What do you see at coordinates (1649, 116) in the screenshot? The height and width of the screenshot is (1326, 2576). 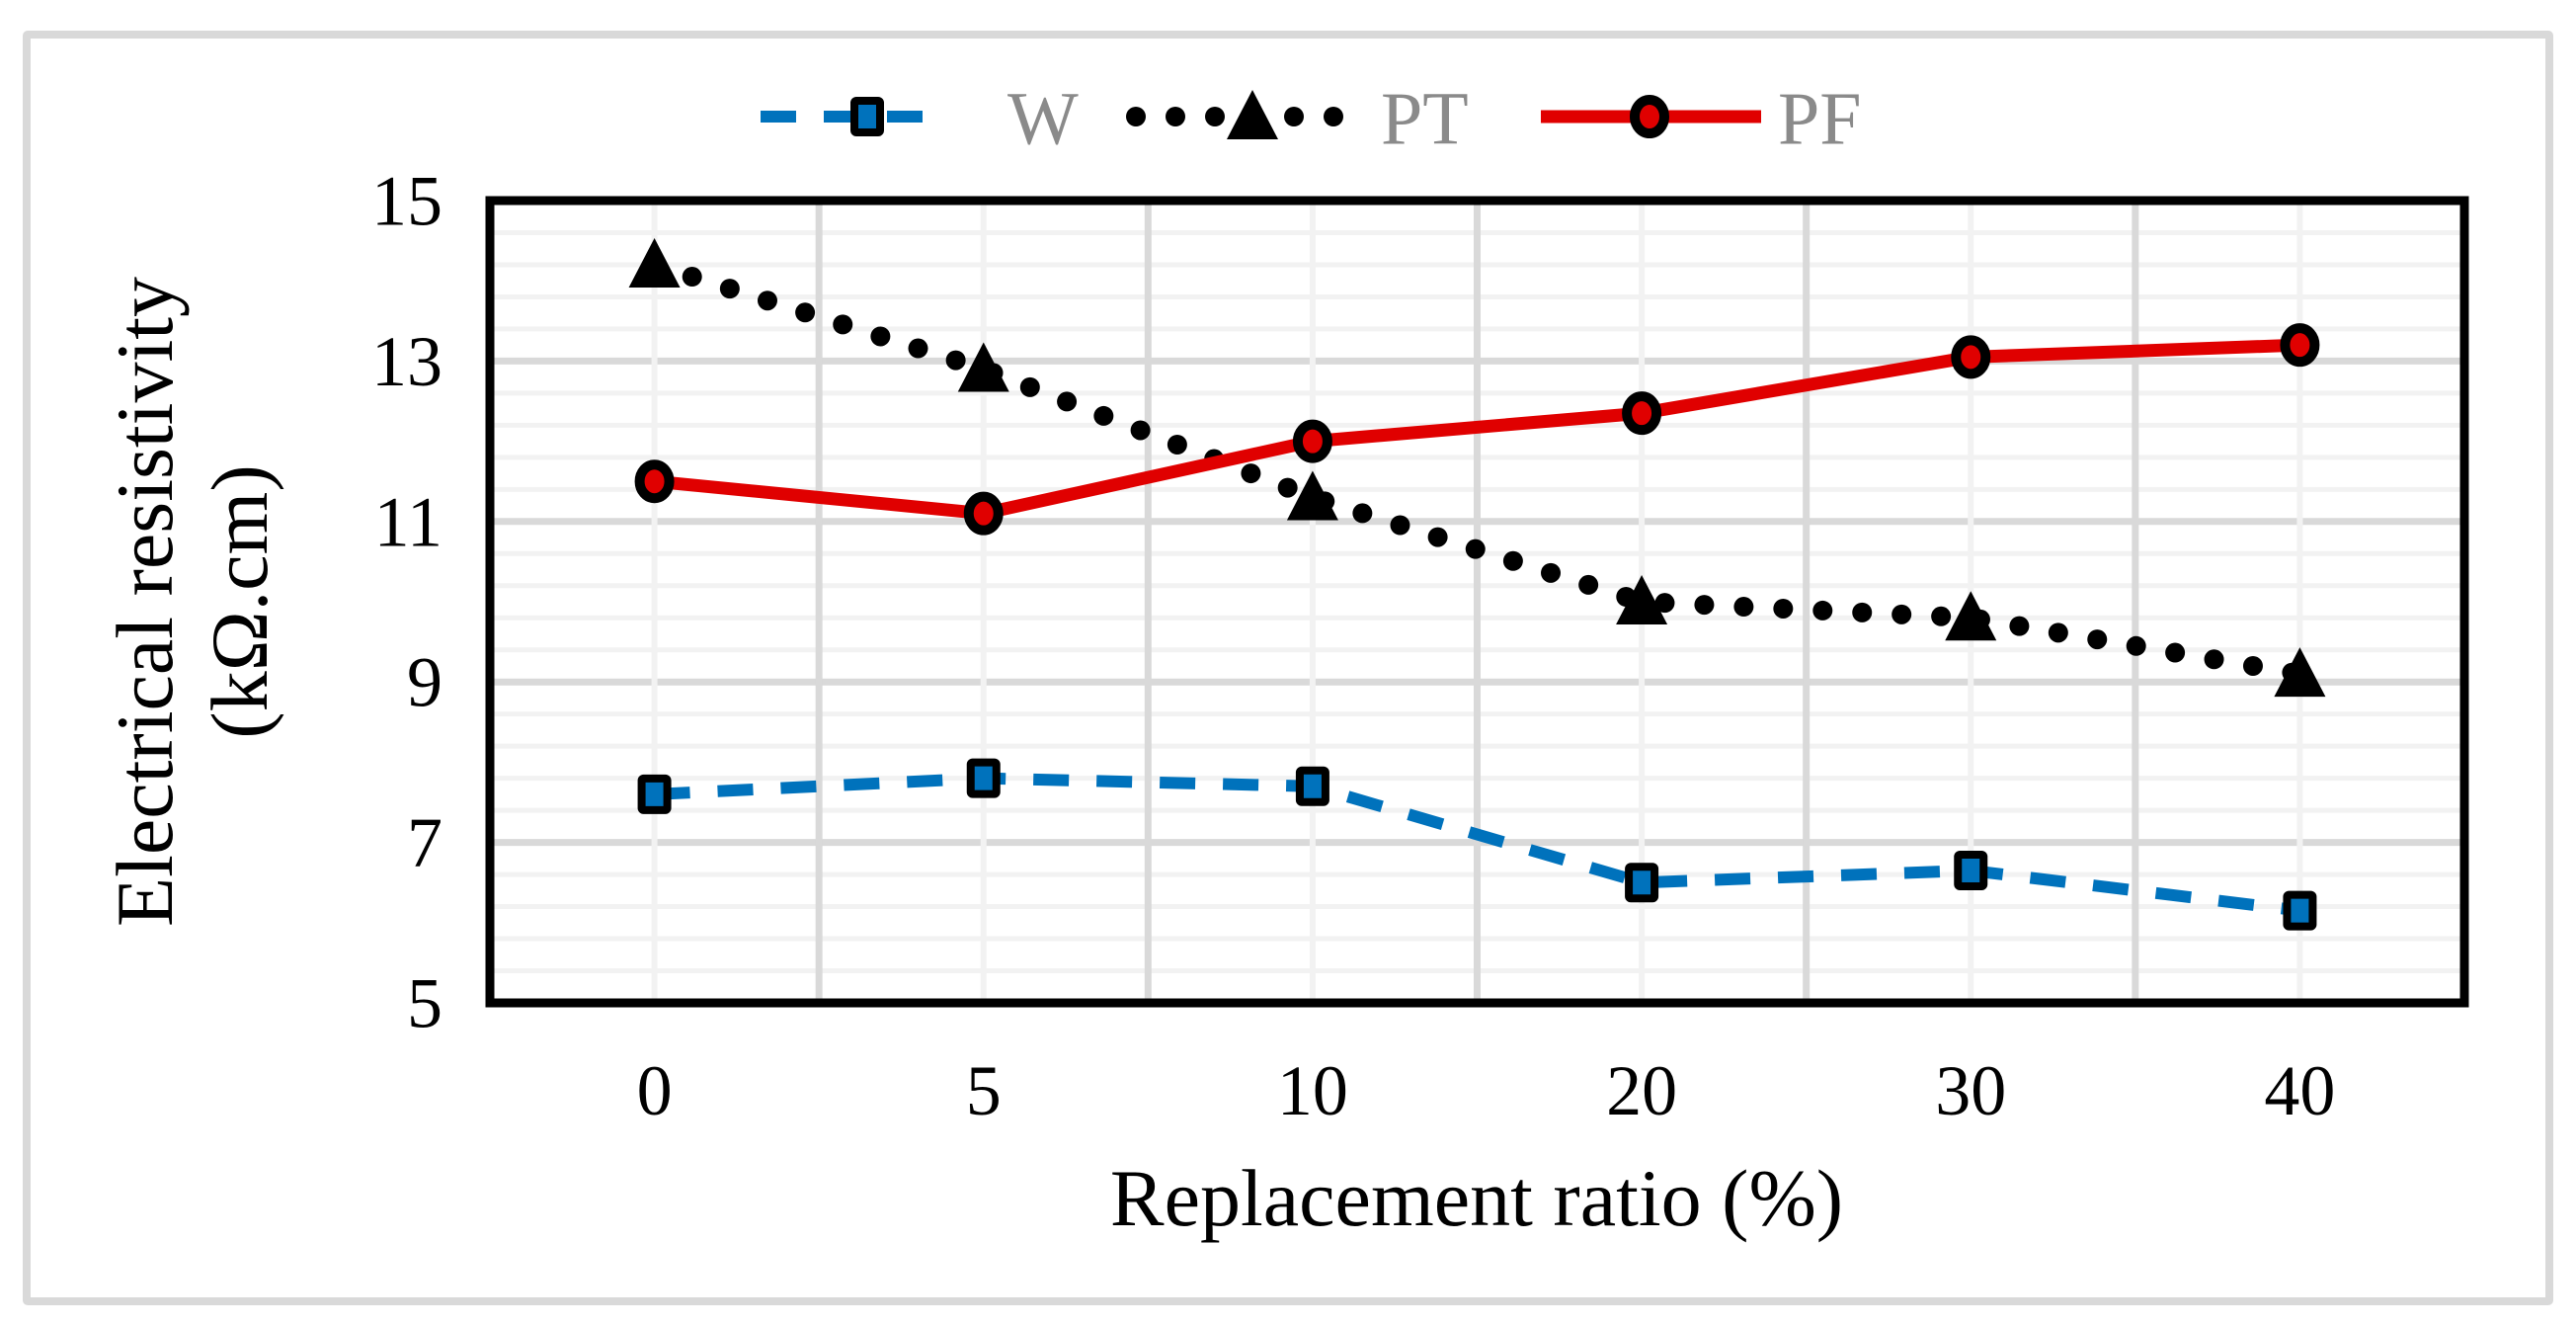 I see `legend-marker-PF` at bounding box center [1649, 116].